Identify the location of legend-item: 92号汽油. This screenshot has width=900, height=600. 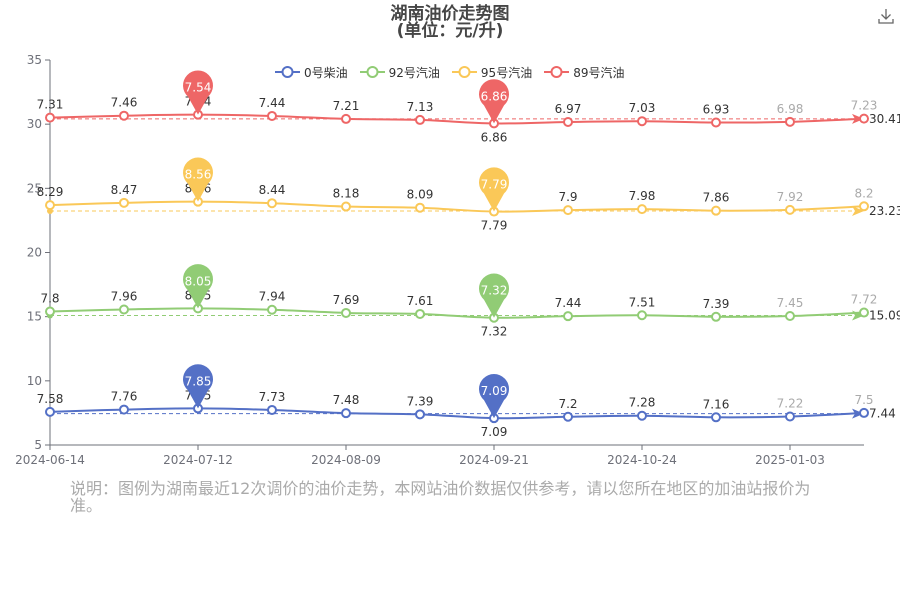
(399, 72).